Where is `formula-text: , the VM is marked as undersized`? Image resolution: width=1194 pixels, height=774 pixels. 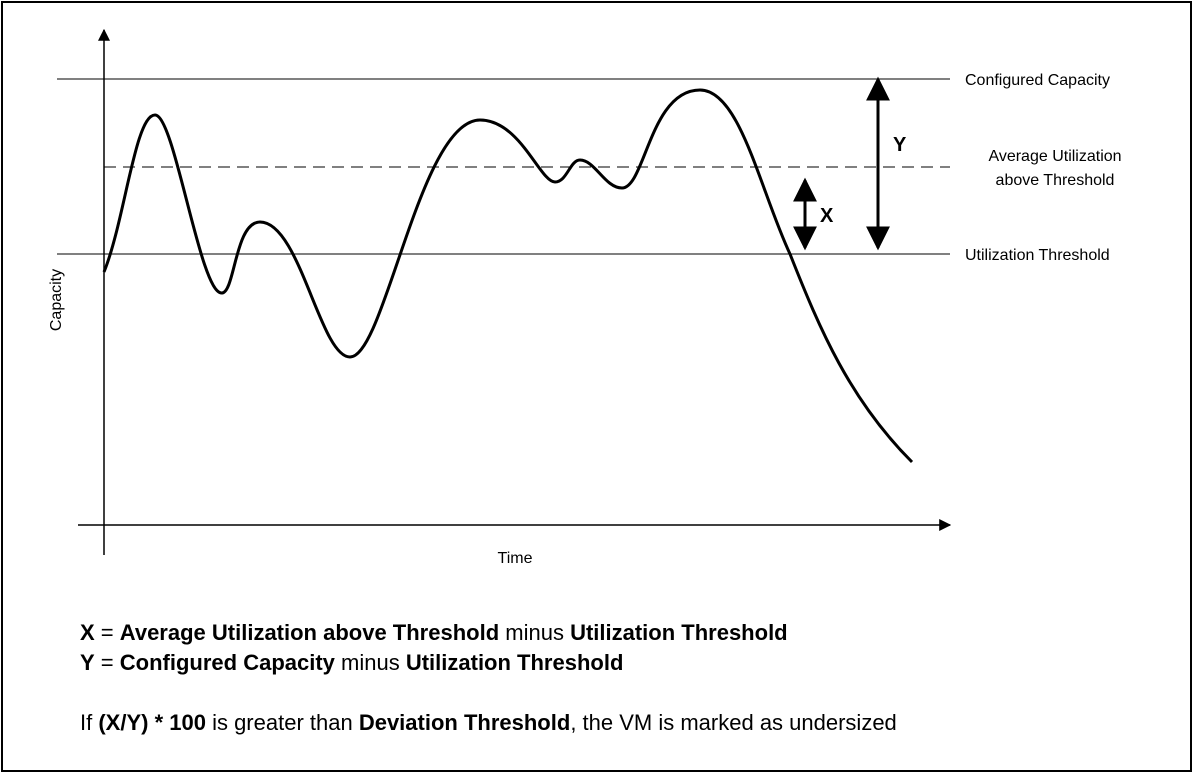
formula-text: , the VM is marked as undersized is located at coordinates (733, 722).